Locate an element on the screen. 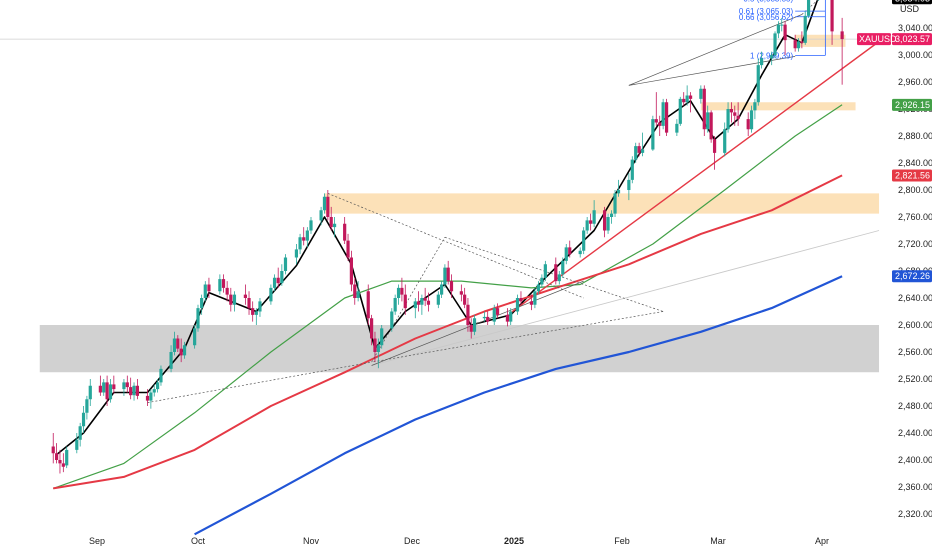 The width and height of the screenshot is (932, 550). price-tag-value: 3,023.57 is located at coordinates (912, 39).